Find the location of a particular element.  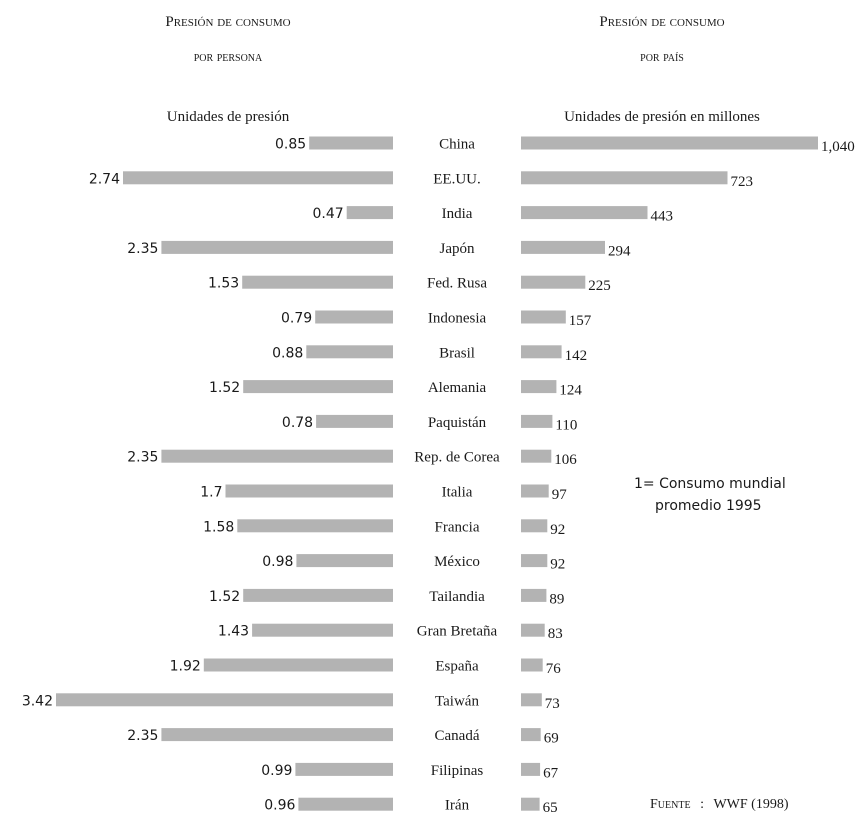

left-value-label: 0.78 is located at coordinates (297, 423).